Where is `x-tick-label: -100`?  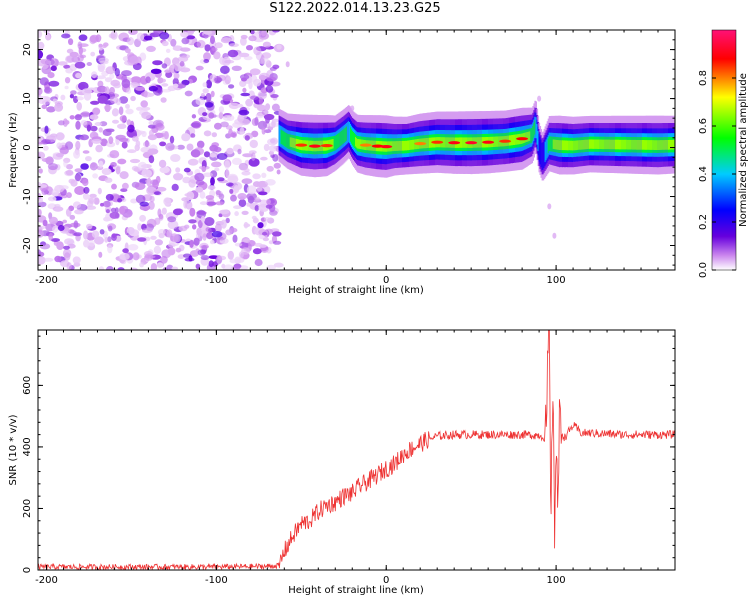
x-tick-label: -100 is located at coordinates (216, 280).